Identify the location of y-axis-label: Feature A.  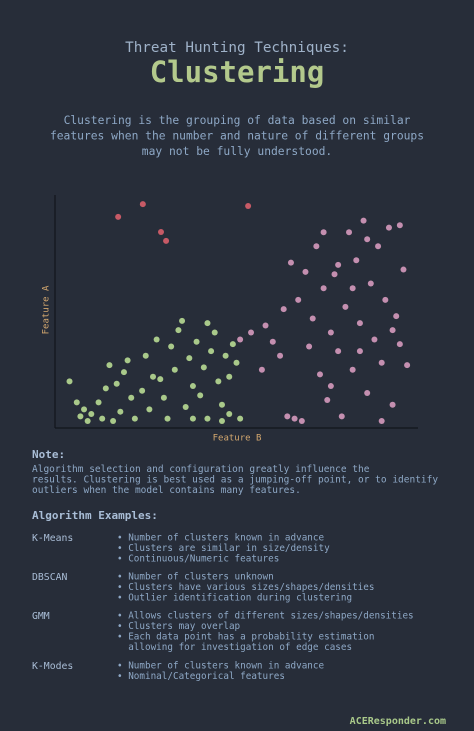
(47, 309).